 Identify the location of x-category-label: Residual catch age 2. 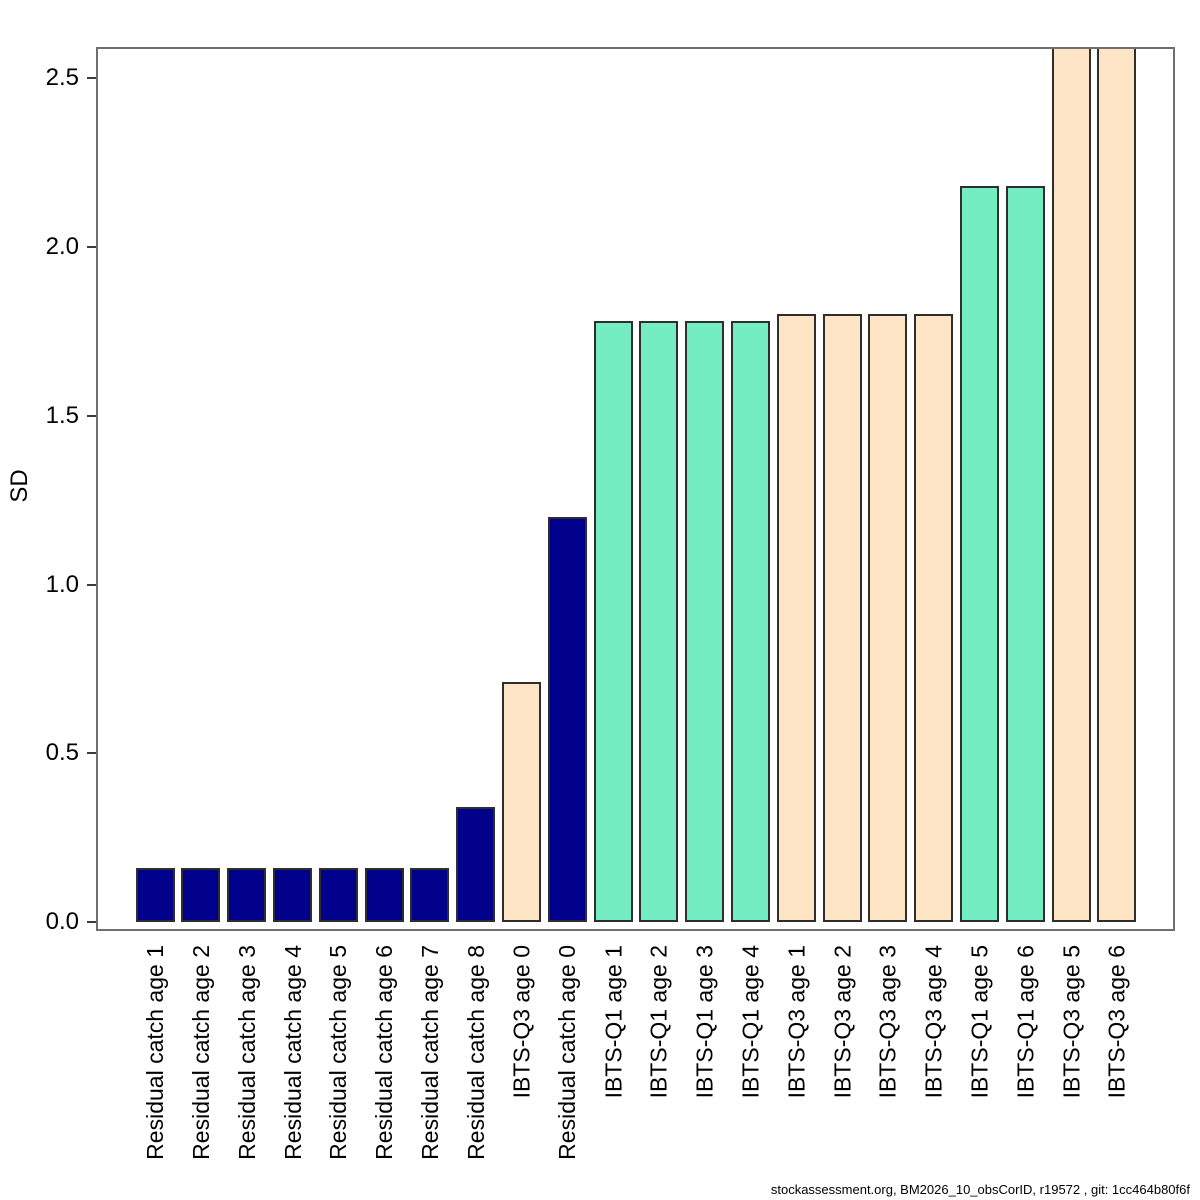
(200, 1052).